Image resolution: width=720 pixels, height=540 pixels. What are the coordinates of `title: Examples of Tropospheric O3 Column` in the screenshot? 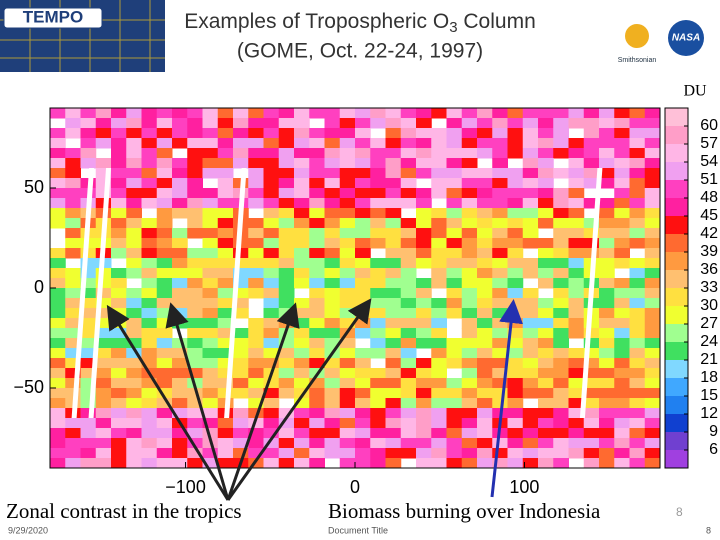 It's located at (360, 23).